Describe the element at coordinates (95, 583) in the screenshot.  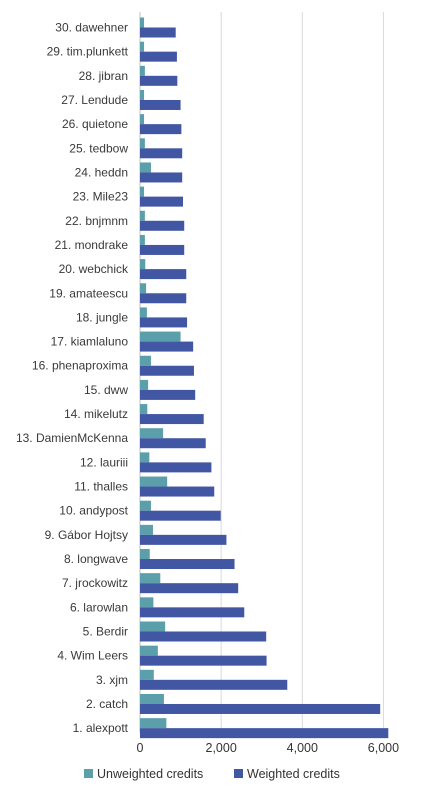
I see `category-label: 7. jrockowitz` at that location.